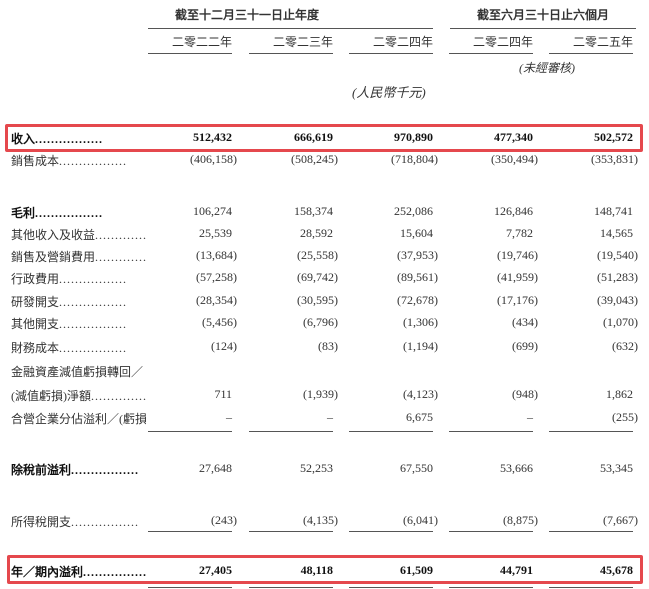 The height and width of the screenshot is (589, 649). What do you see at coordinates (525, 346) in the screenshot?
I see `row-value: (699)` at bounding box center [525, 346].